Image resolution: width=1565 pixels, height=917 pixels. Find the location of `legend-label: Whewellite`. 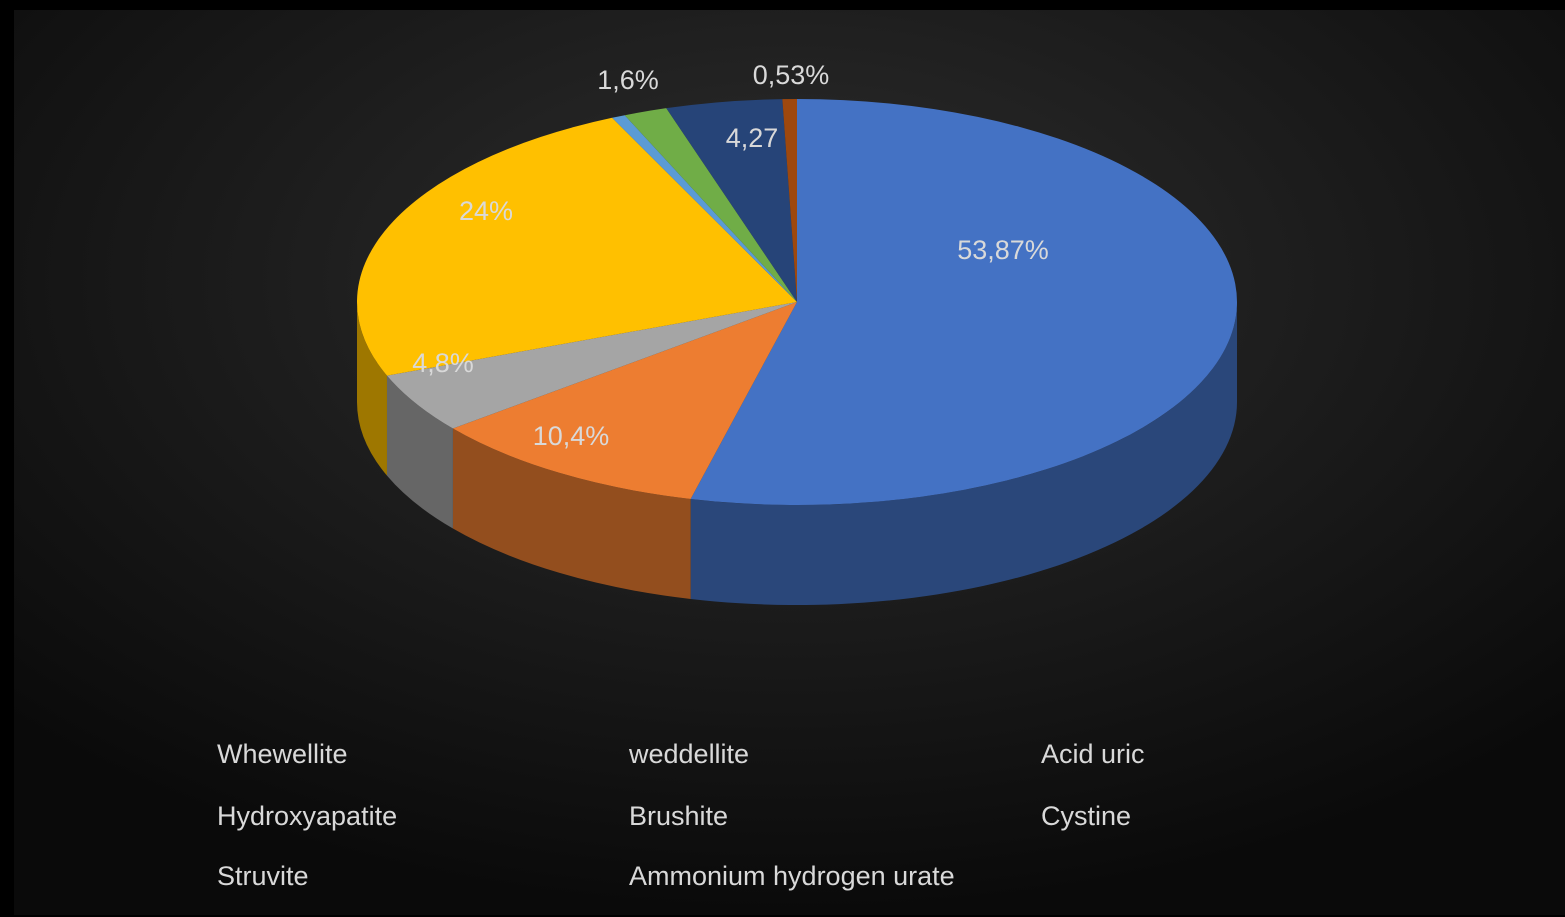

legend-label: Whewellite is located at coordinates (282, 754).